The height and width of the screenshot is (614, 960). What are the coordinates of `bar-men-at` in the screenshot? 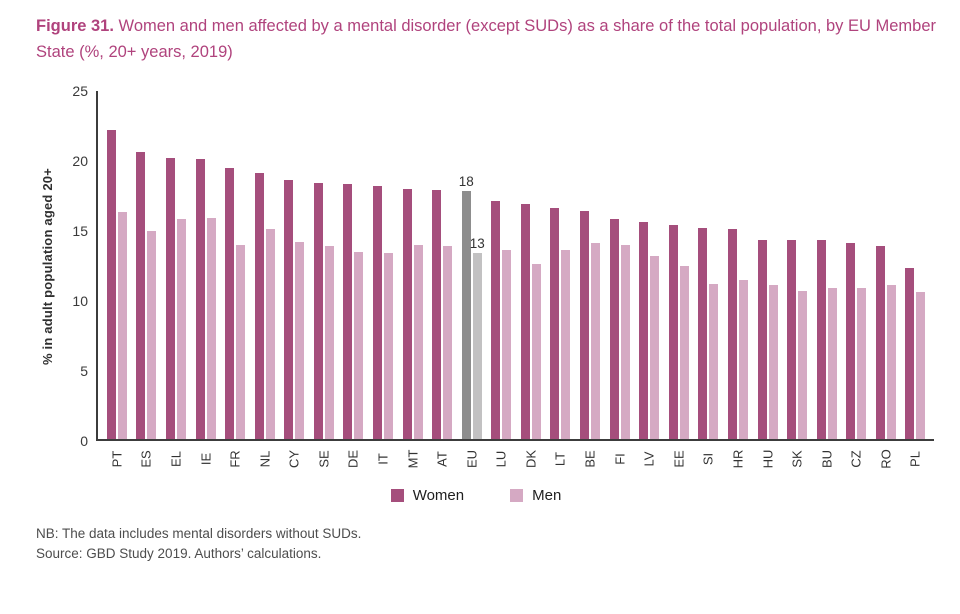 It's located at (448, 342).